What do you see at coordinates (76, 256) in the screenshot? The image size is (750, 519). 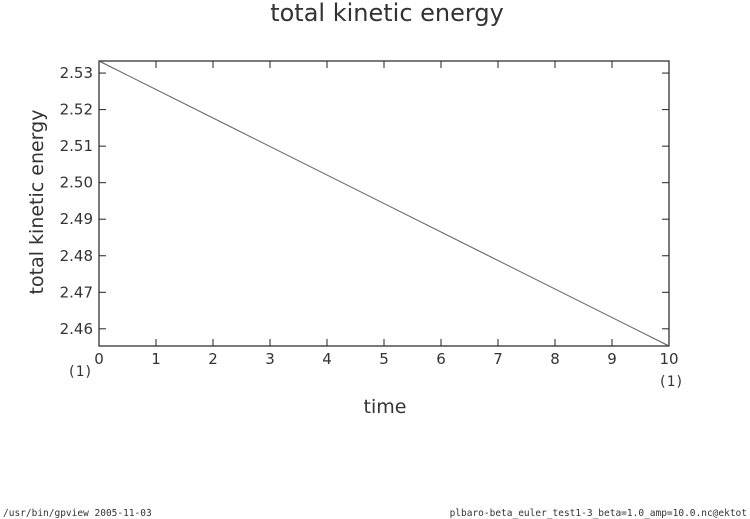 I see `y-tick-label: 2.48` at bounding box center [76, 256].